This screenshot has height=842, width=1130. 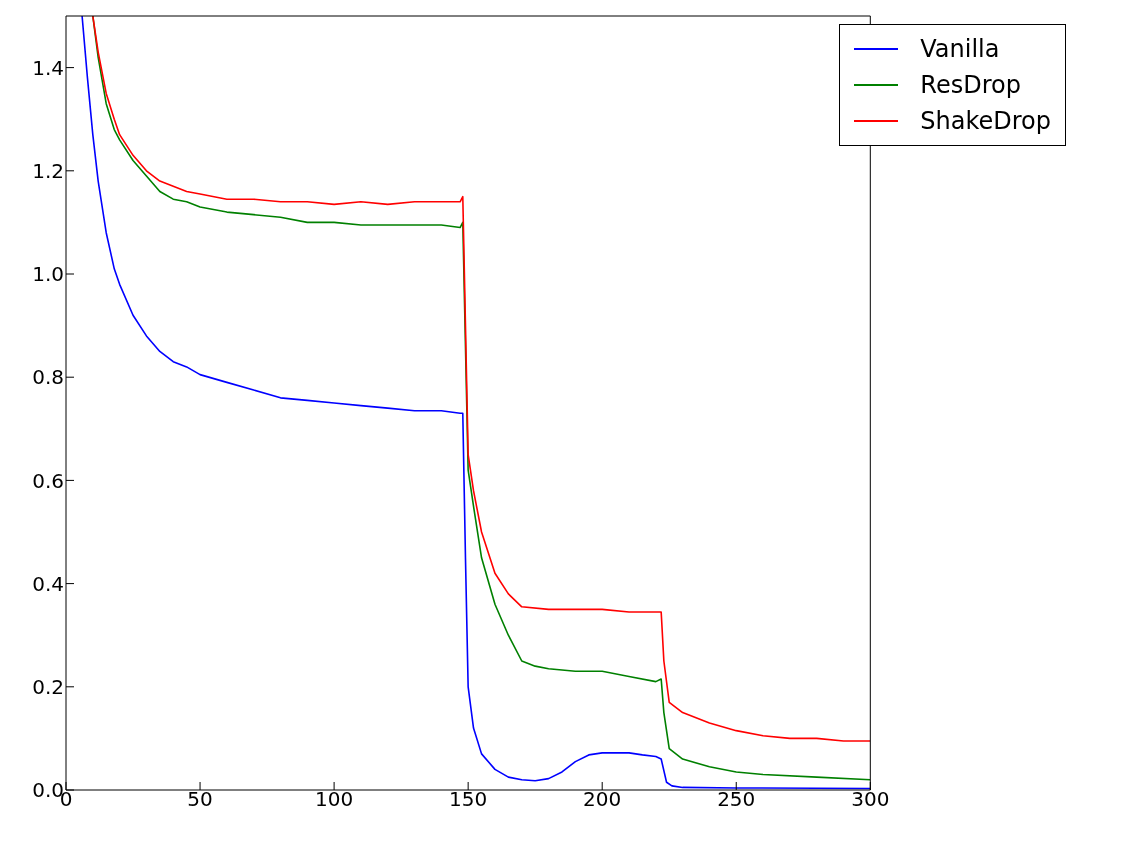 I want to click on y-tick-label: 1.4, so click(x=48, y=67).